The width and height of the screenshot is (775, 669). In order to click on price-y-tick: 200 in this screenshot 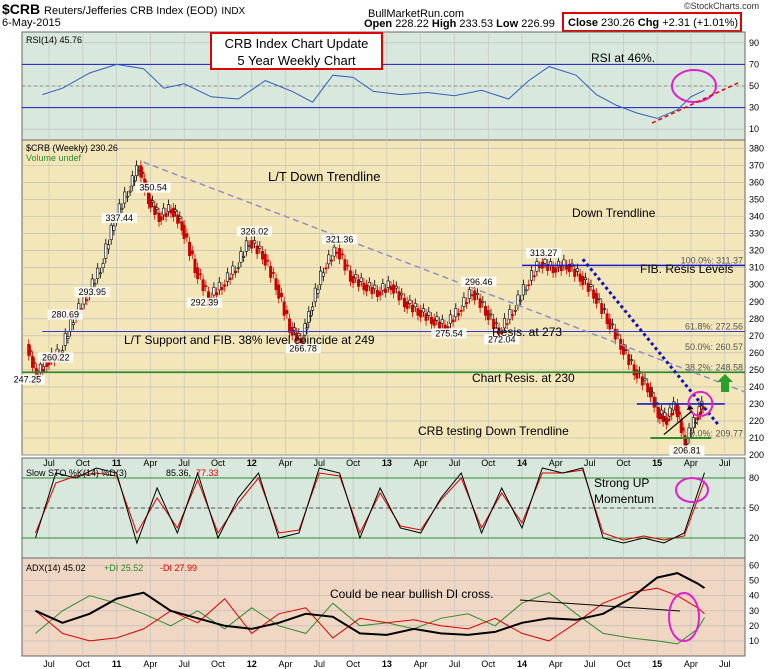, I will do `click(756, 455)`.